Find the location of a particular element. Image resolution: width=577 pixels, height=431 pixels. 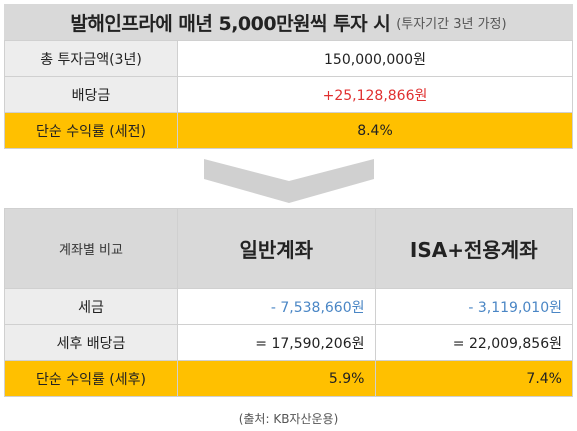

table-row: 세금 - 7,538,660원 - 3,119,010원 is located at coordinates (288, 306).